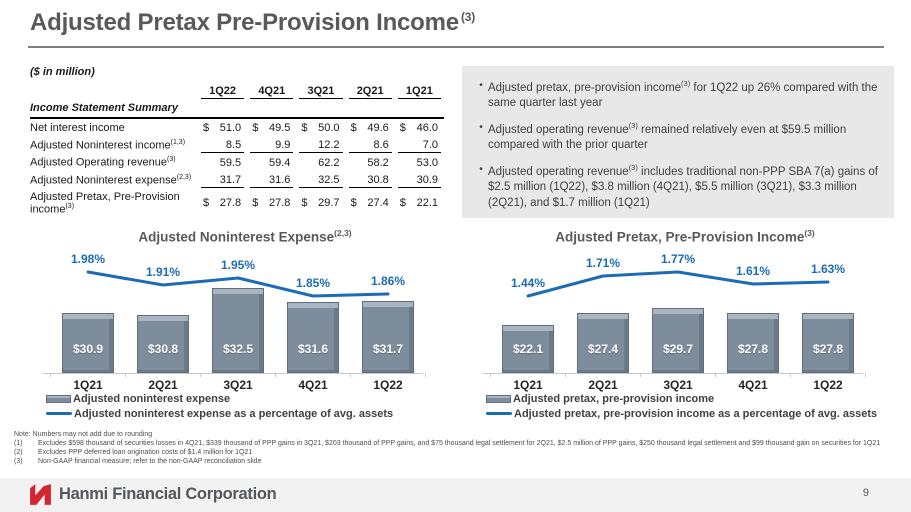  I want to click on cell-value: 31.6, so click(279, 179).